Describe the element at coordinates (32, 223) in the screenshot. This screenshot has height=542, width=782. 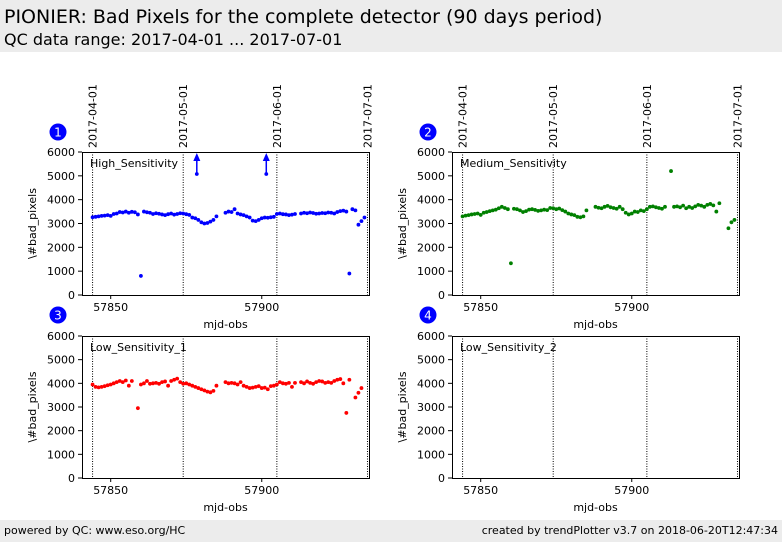
I see `y-axis-label: \#bad_pixels` at that location.